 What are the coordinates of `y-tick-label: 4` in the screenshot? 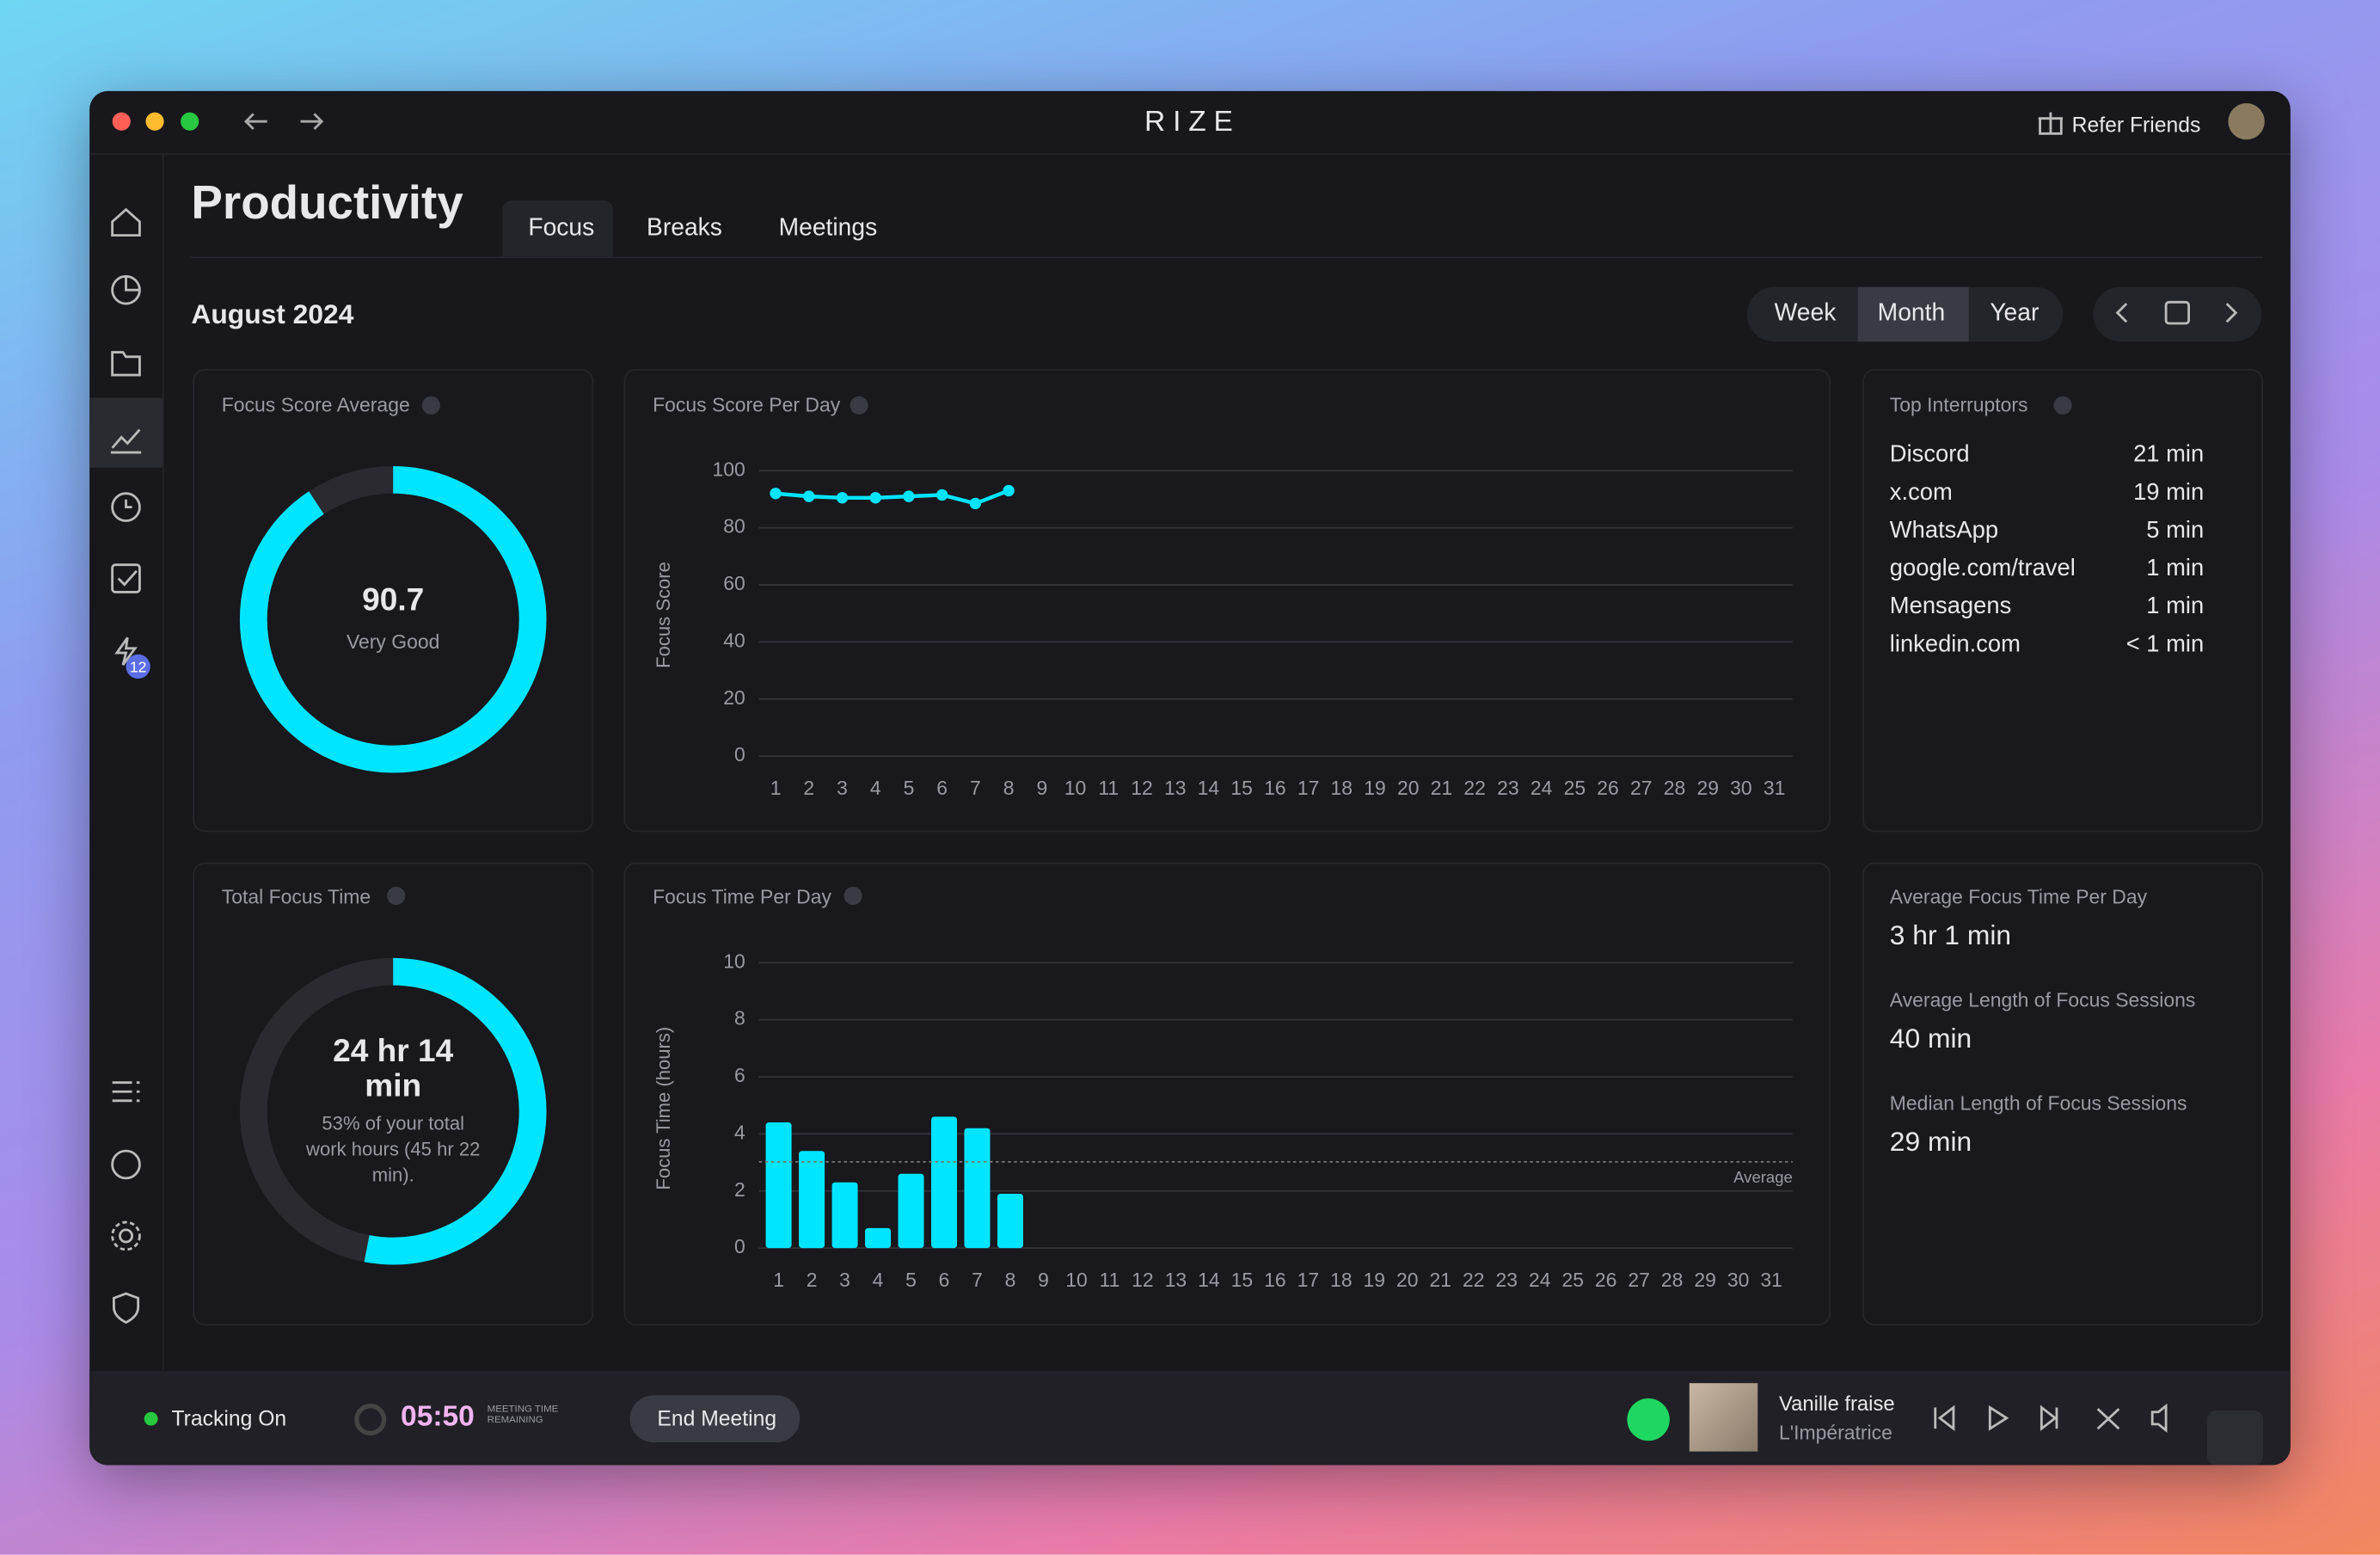 It's located at (740, 1132).